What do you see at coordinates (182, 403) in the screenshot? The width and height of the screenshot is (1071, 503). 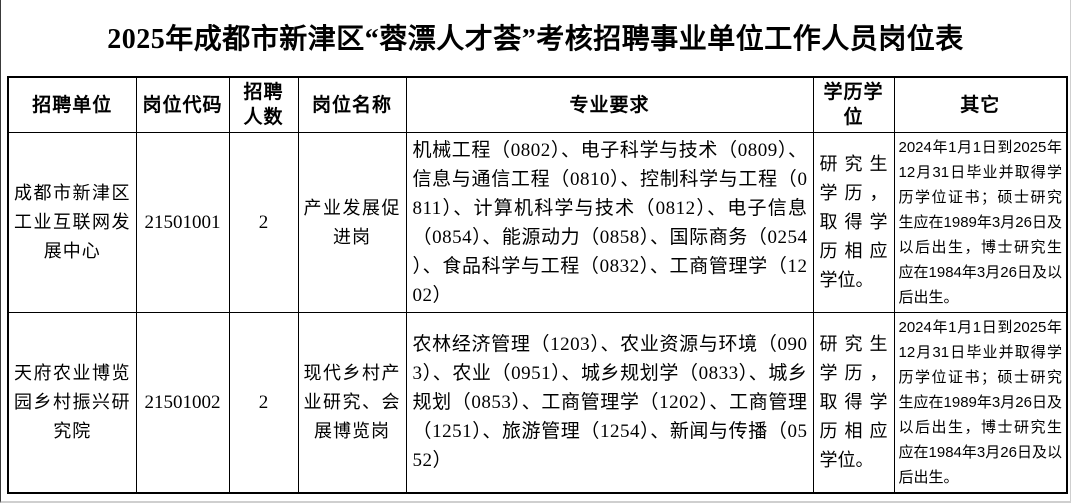 I see `cell-position-code: 21501002` at bounding box center [182, 403].